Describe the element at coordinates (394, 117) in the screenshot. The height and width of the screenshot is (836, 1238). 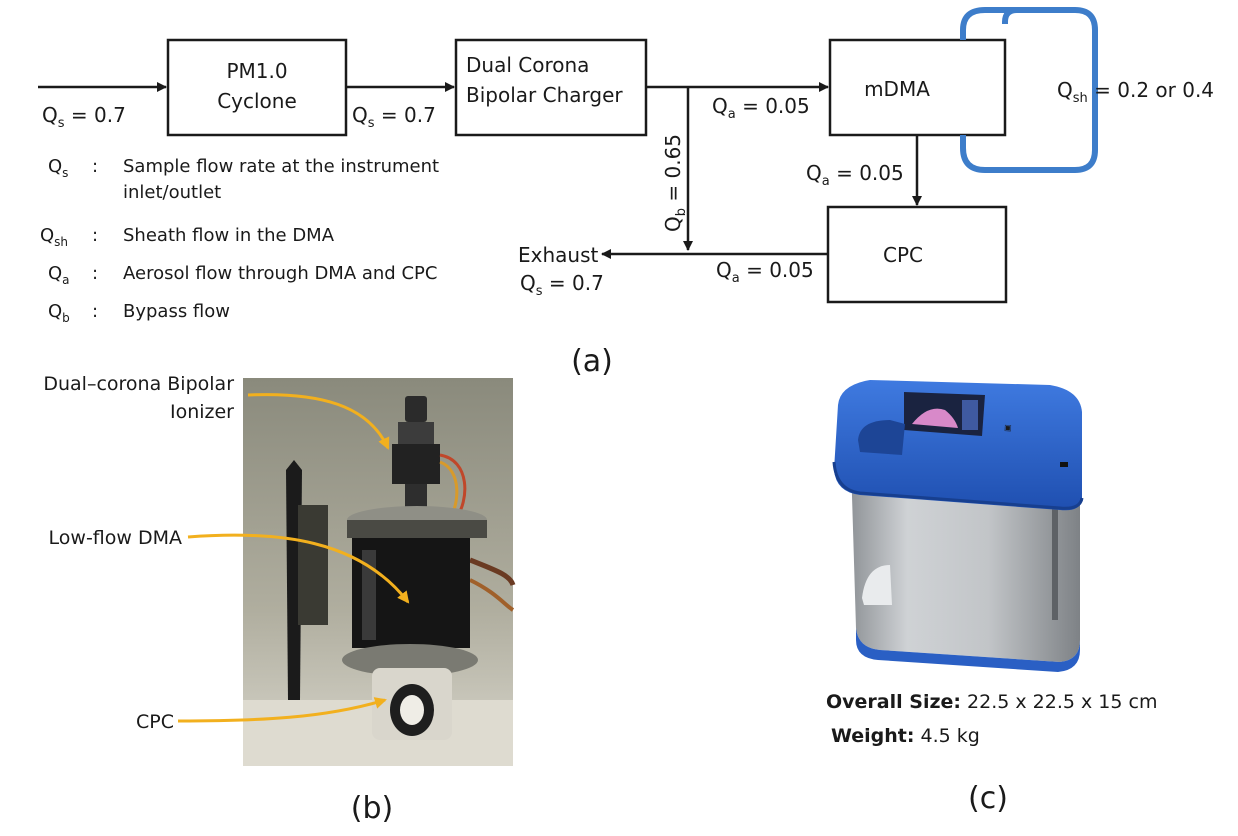
I see `cyclone-out-flow: Qs = 0.7` at that location.